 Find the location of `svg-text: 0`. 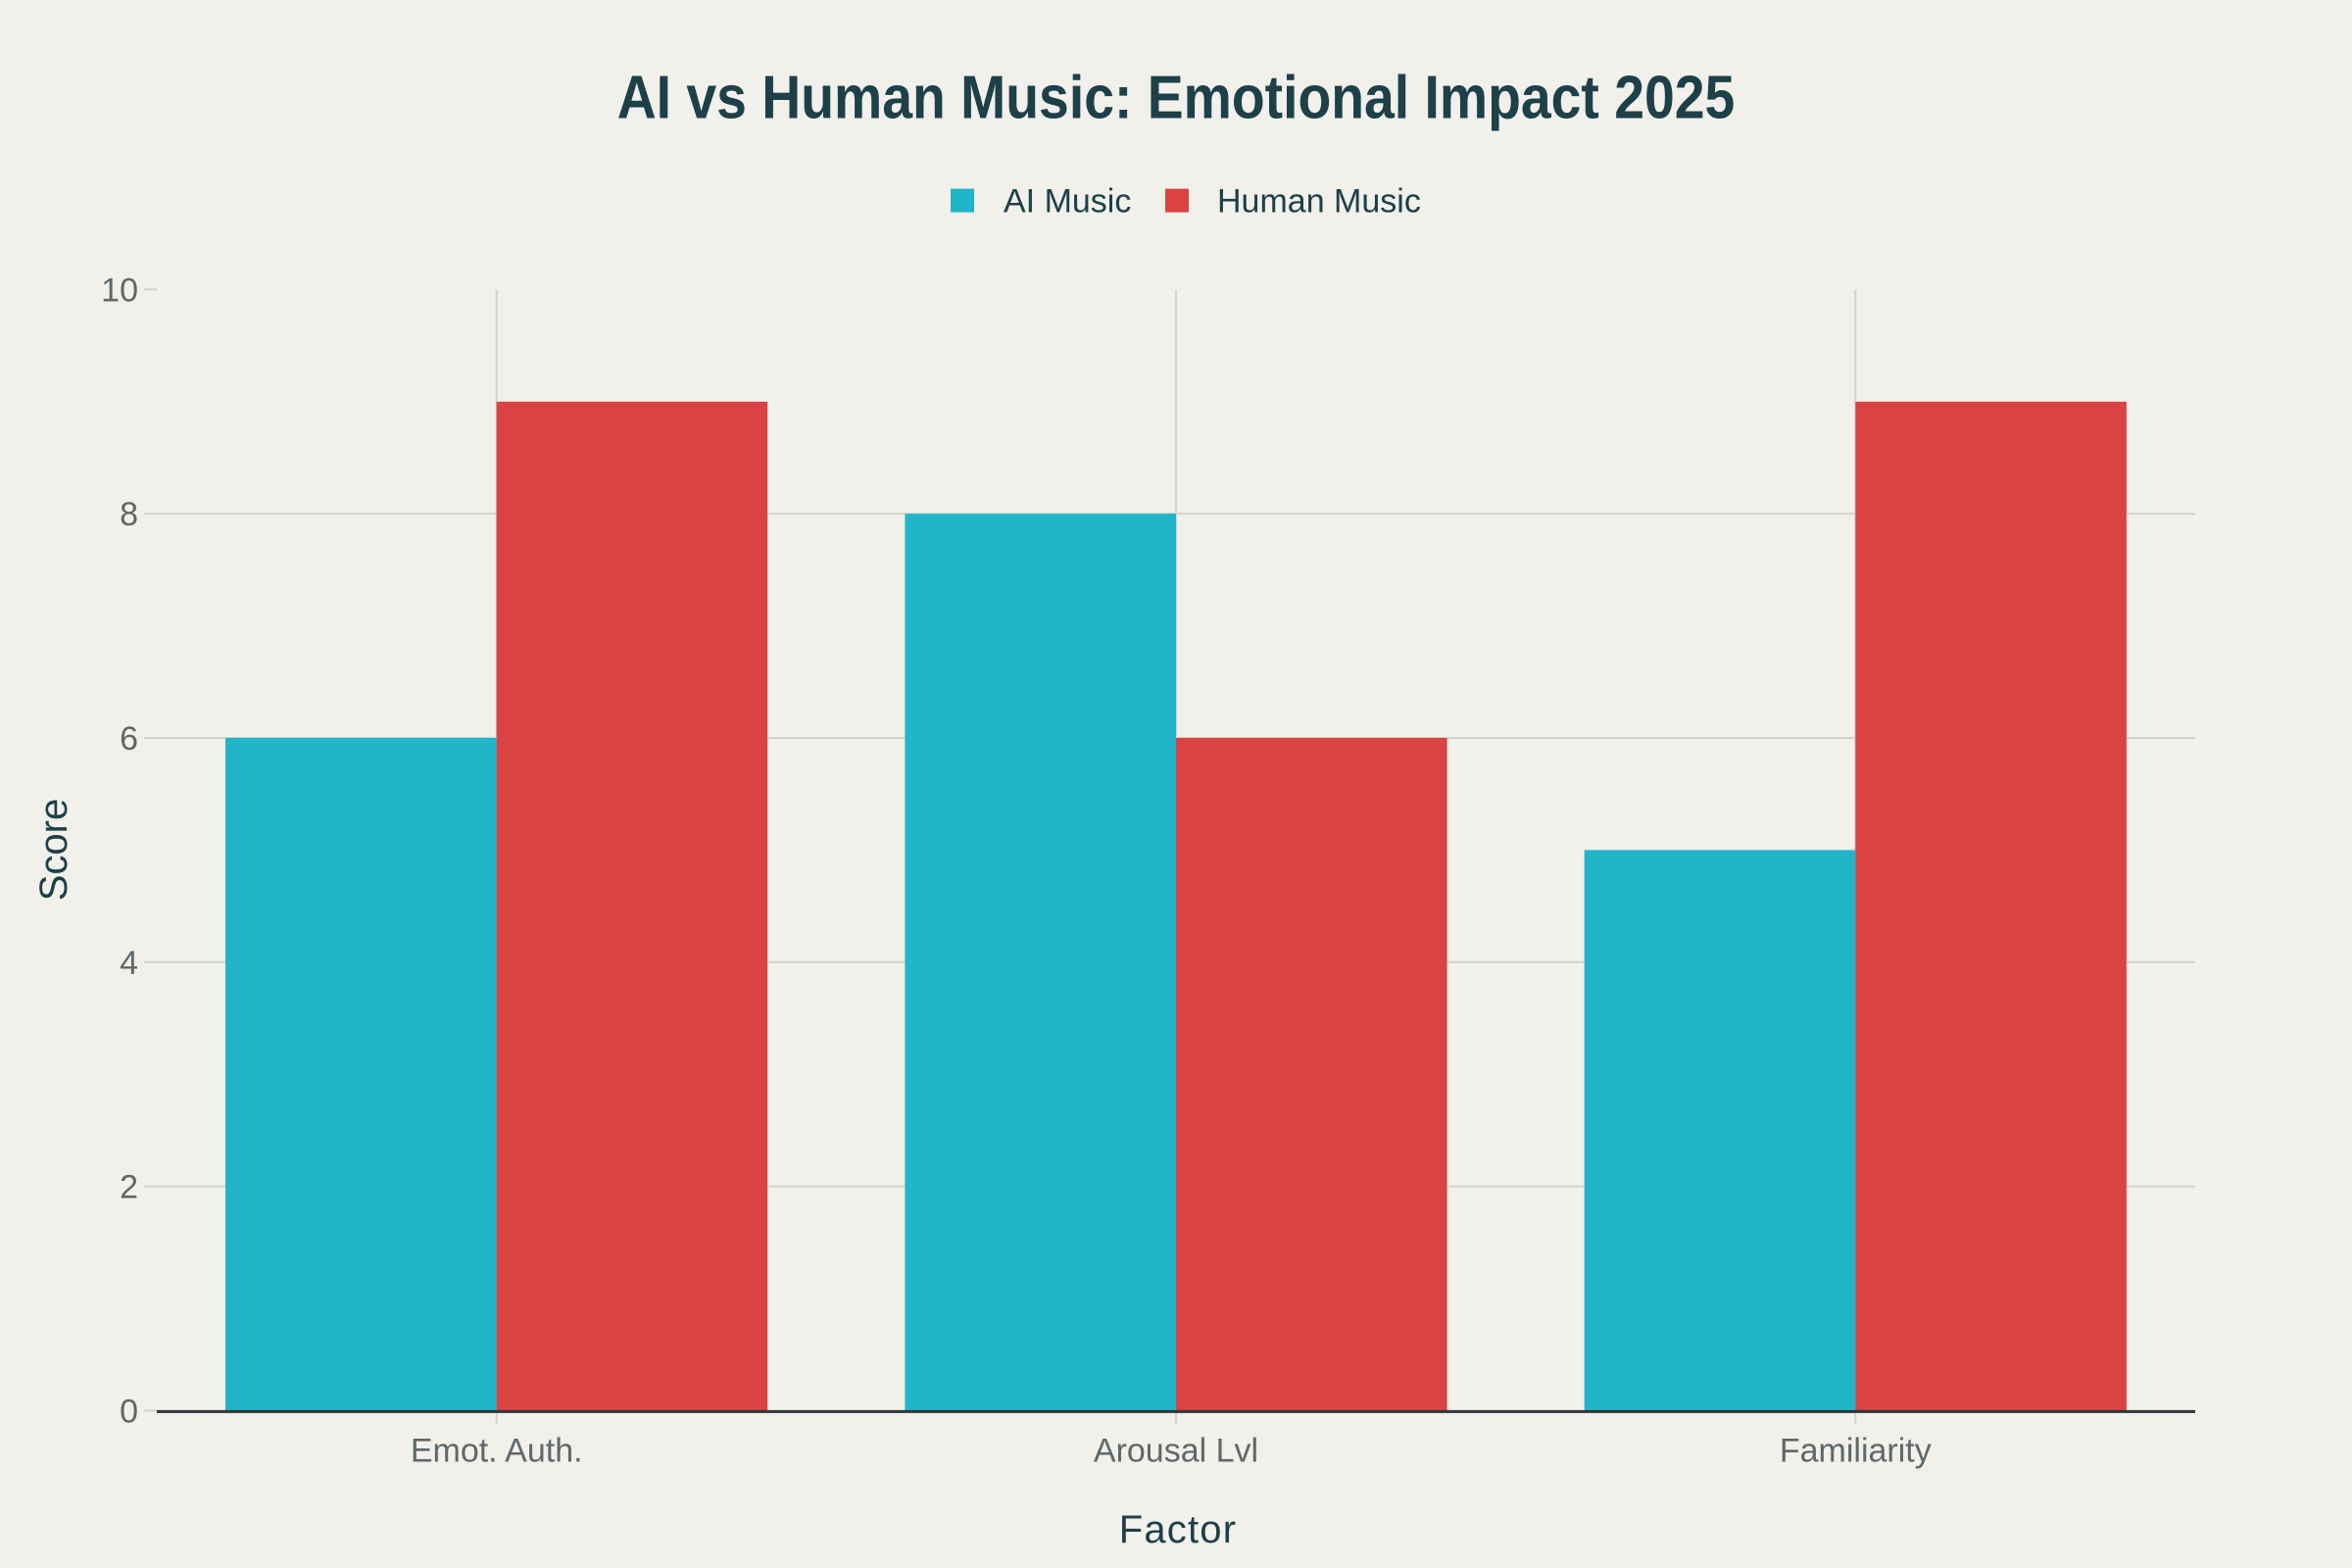

svg-text: 0 is located at coordinates (129, 1411).